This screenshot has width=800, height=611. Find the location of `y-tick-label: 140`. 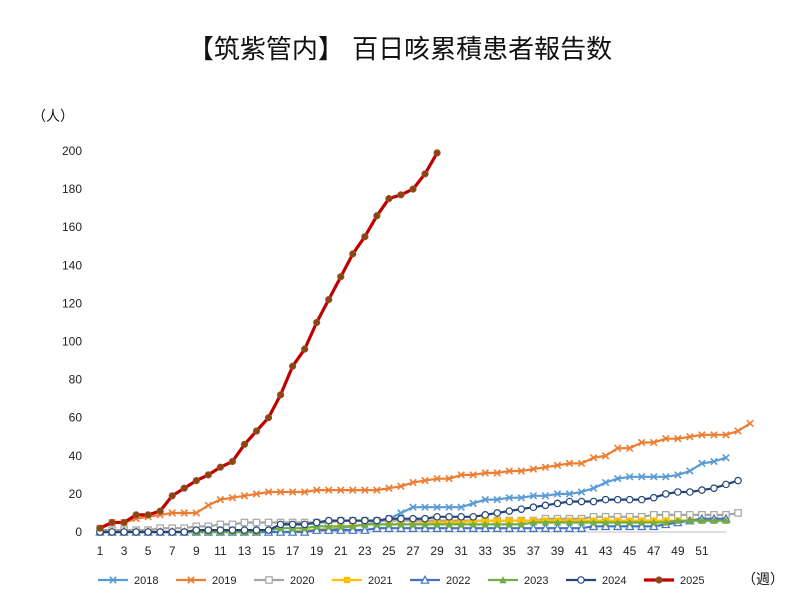

y-tick-label: 140 is located at coordinates (72, 265).